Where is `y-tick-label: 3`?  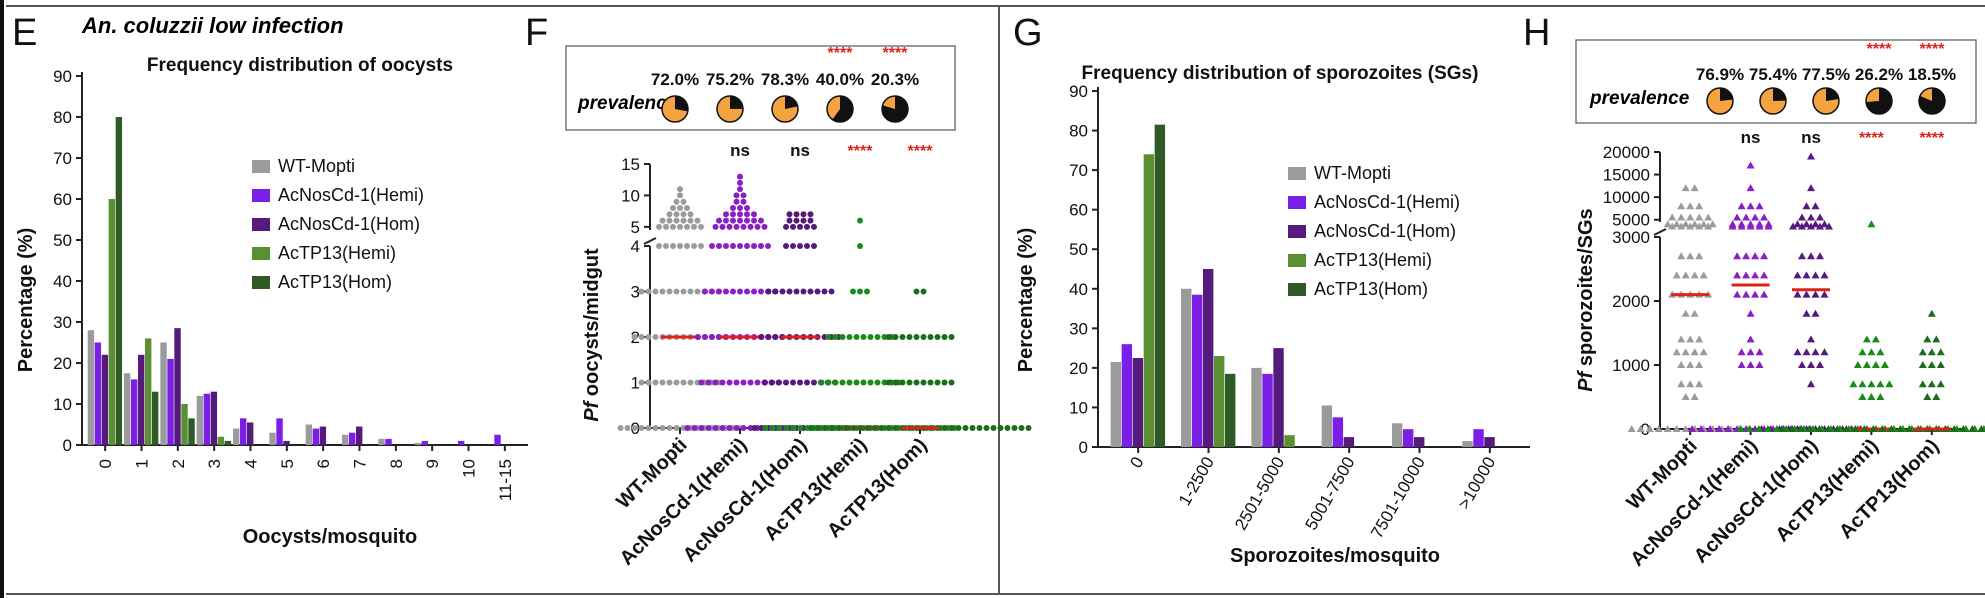 y-tick-label: 3 is located at coordinates (635, 292).